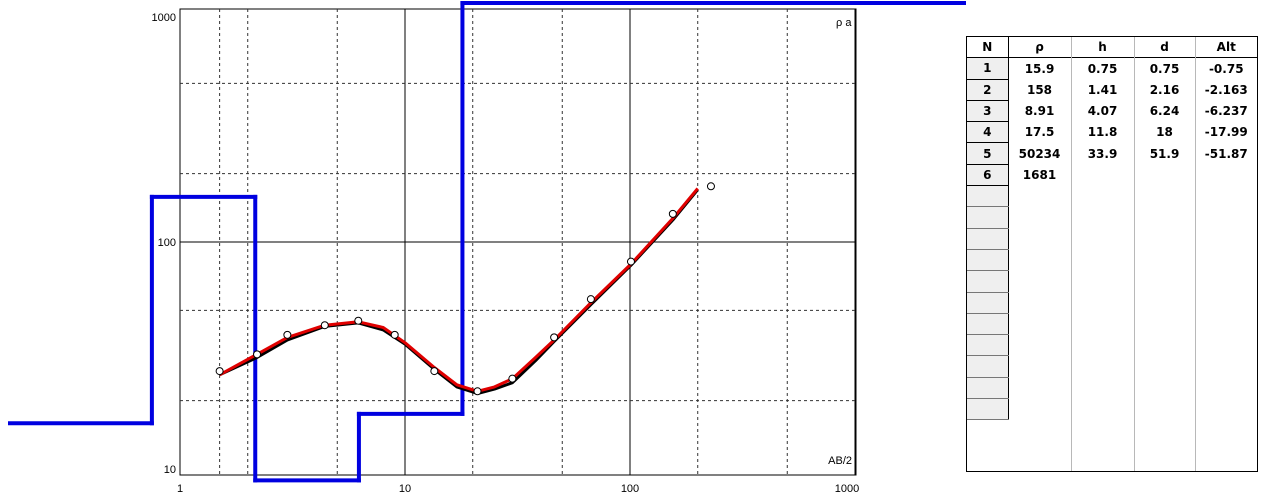 The width and height of the screenshot is (1263, 496). Describe the element at coordinates (1225, 132) in the screenshot. I see `table-cell: -17.99` at that location.